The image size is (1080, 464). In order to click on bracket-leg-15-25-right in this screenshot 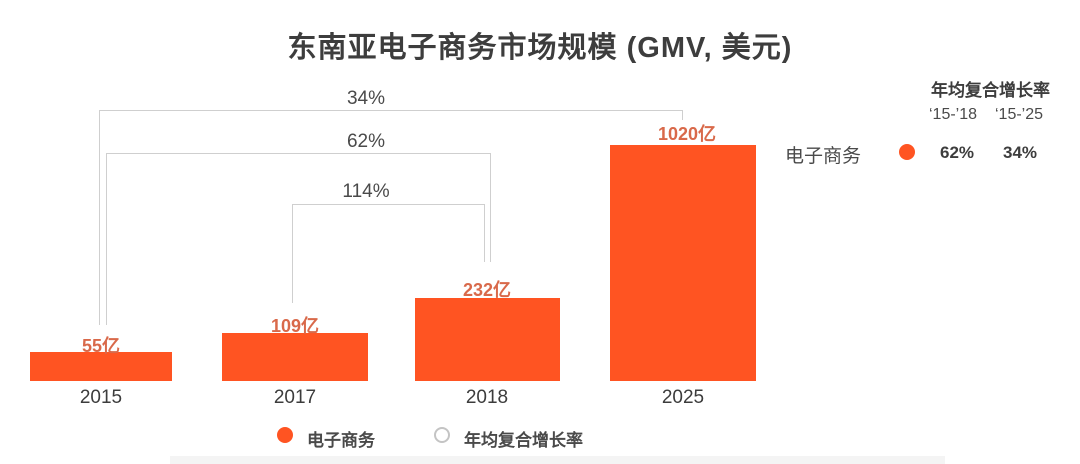, I will do `click(682, 115)`.